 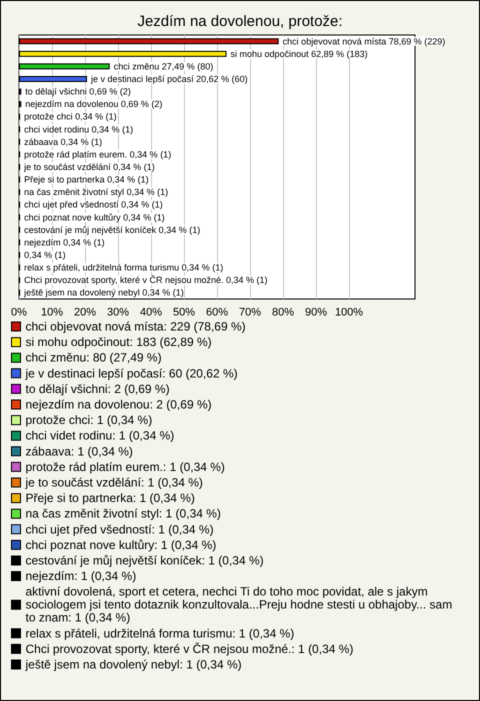 What do you see at coordinates (94, 357) in the screenshot?
I see `legend-label: chci změnu: 80 (27,49 %)` at bounding box center [94, 357].